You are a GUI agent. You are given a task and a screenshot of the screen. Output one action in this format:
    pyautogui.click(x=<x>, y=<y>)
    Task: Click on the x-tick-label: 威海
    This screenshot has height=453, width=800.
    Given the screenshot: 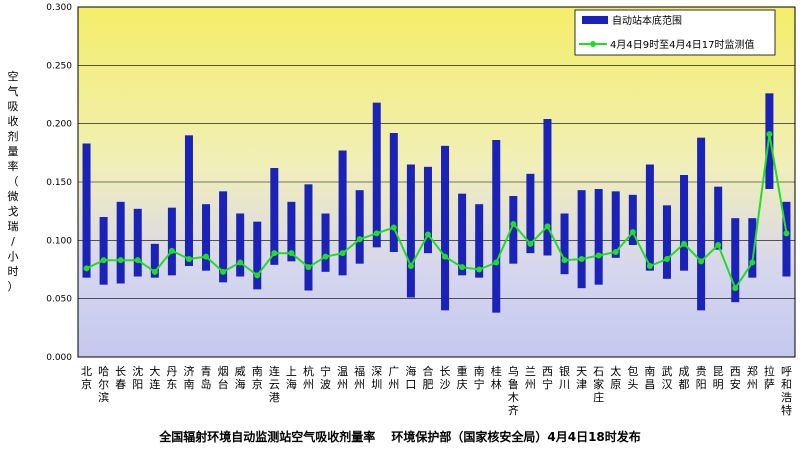 What is the action you would take?
    pyautogui.click(x=240, y=378)
    